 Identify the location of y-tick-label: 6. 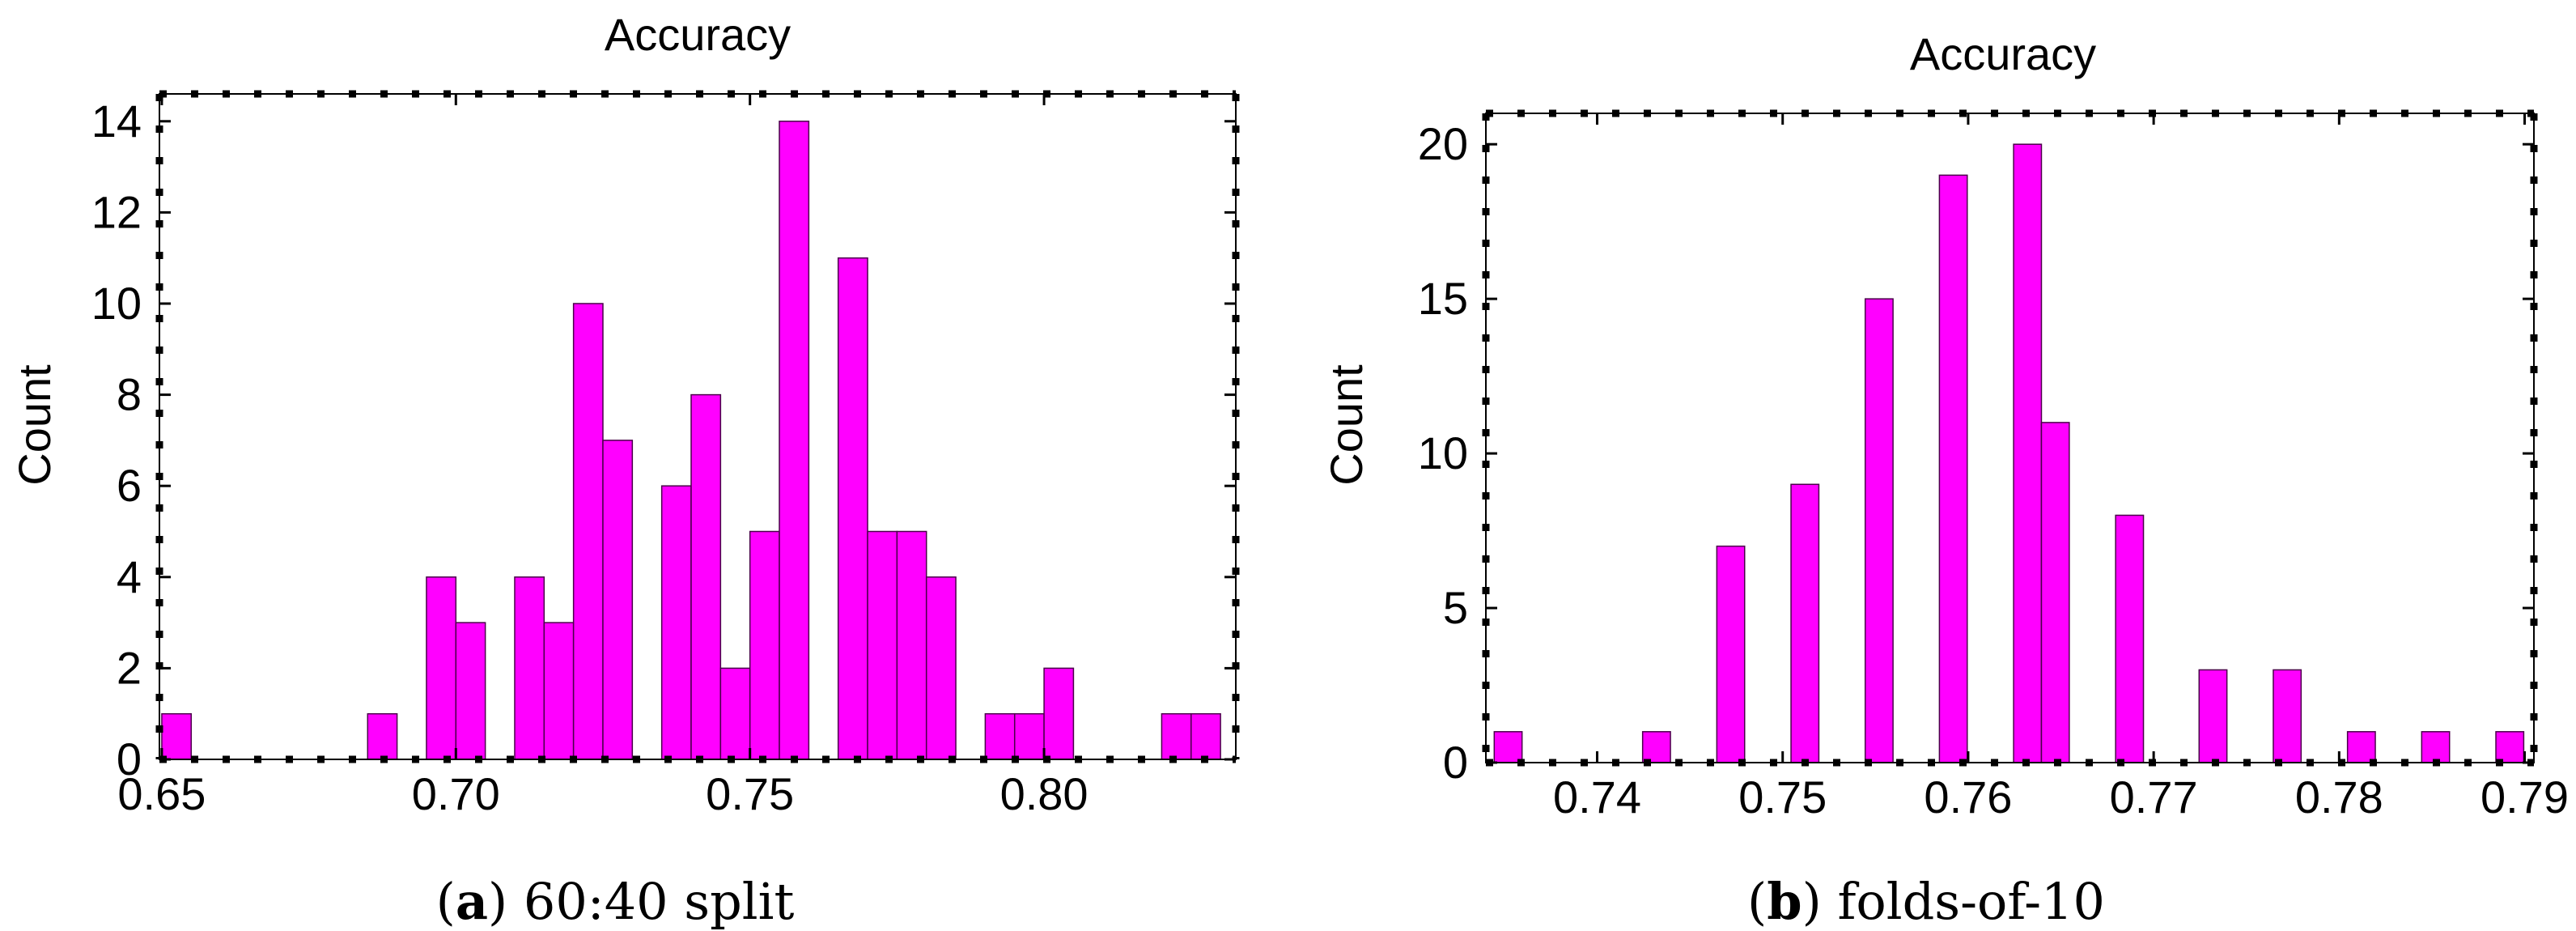
(129, 486).